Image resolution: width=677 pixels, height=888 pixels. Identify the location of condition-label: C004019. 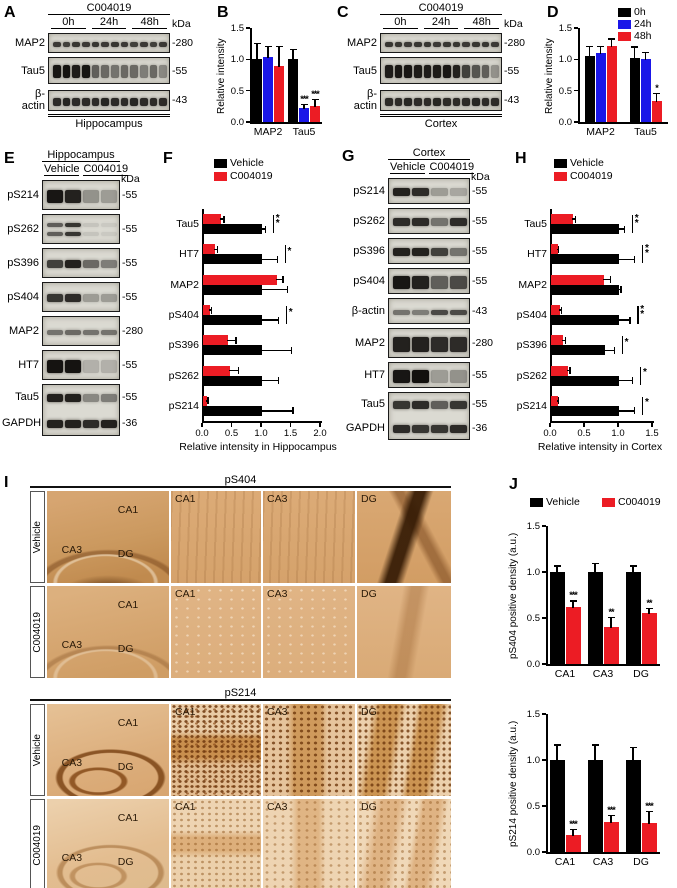
(452, 167).